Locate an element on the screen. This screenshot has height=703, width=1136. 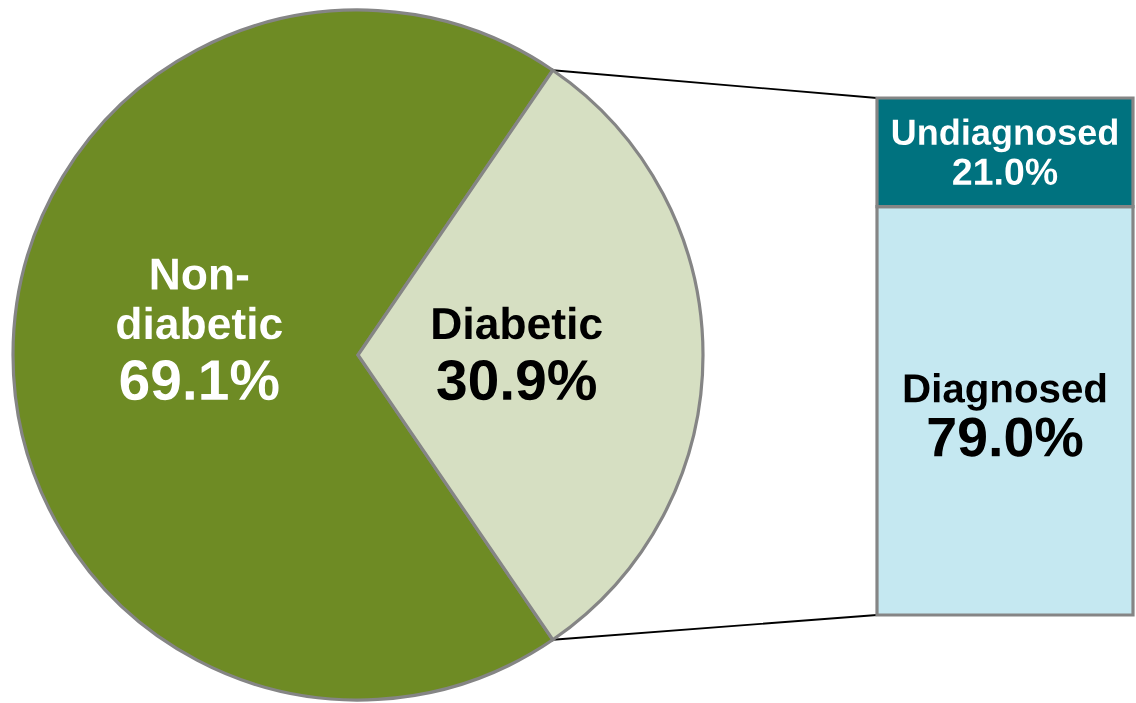
series-label: Diagnosed is located at coordinates (1005, 392).